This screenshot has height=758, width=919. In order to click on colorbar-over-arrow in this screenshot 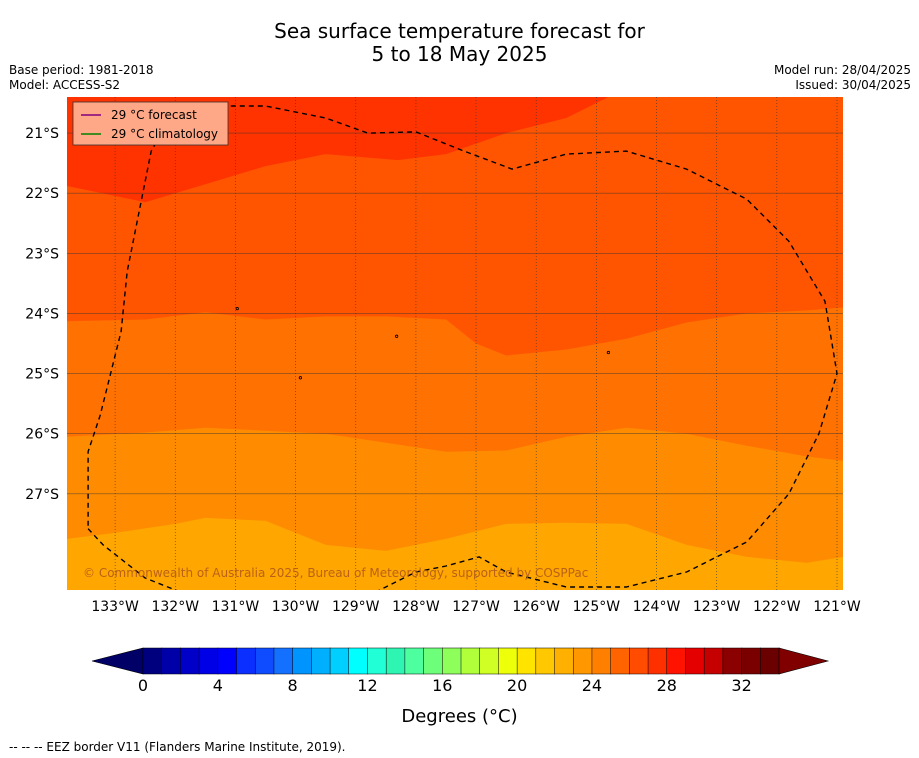, I will do `click(804, 661)`.